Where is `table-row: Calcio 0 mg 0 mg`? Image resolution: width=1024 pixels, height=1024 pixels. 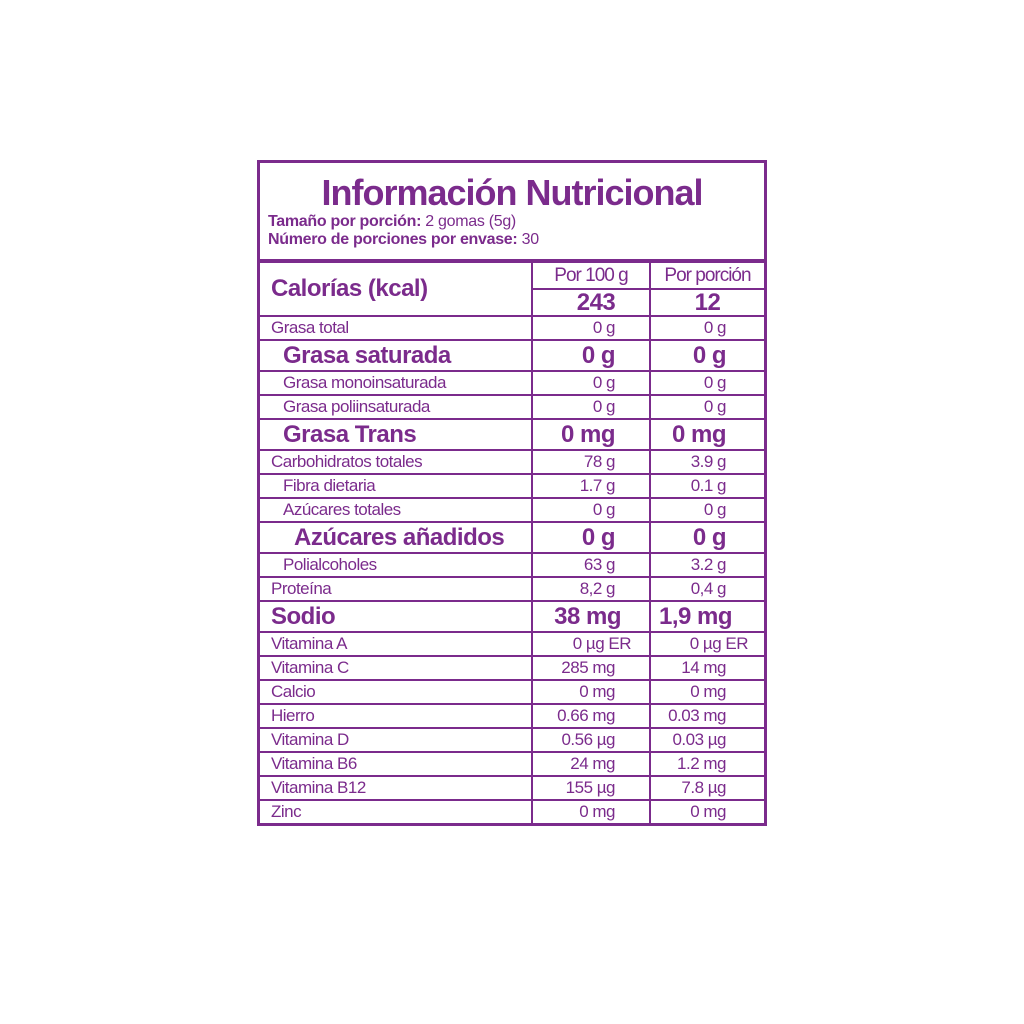 table-row: Calcio 0 mg 0 mg is located at coordinates (512, 692).